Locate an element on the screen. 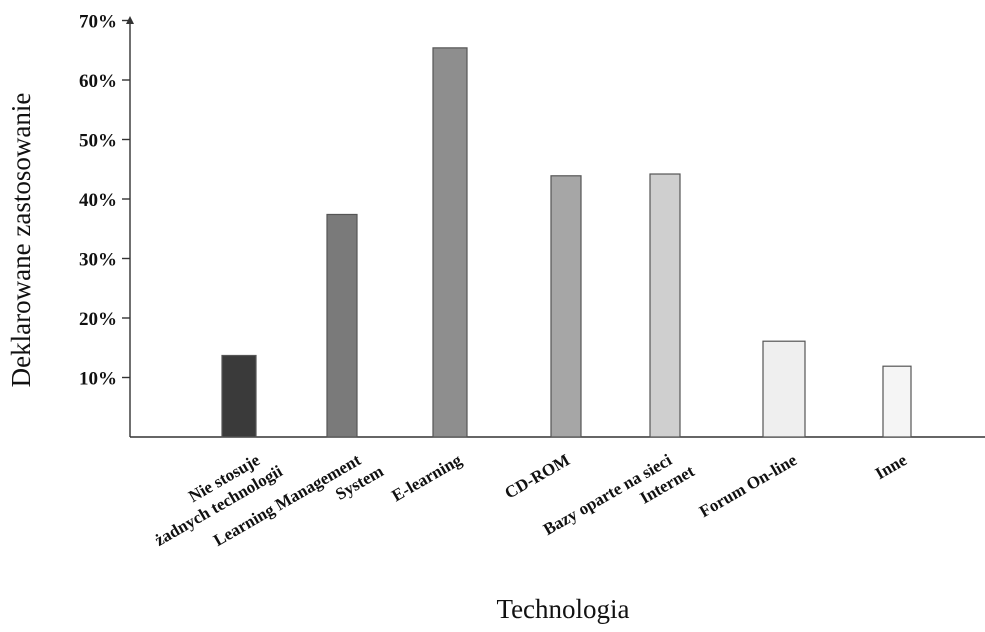  y-tick-label: 50% is located at coordinates (98, 141).